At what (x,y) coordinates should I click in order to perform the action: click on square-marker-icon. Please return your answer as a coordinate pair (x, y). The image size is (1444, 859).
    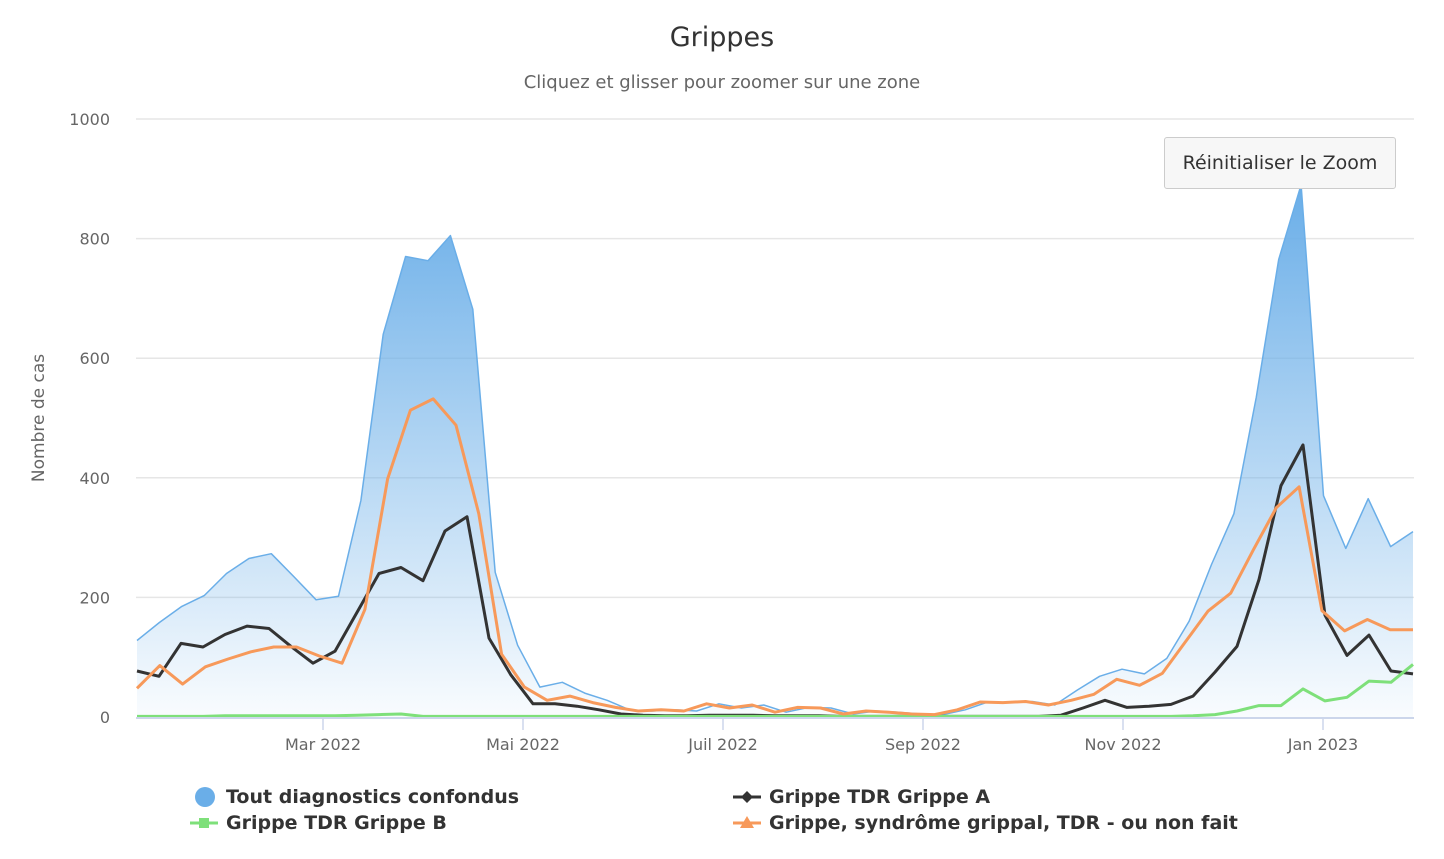
    Looking at the image, I should click on (204, 823).